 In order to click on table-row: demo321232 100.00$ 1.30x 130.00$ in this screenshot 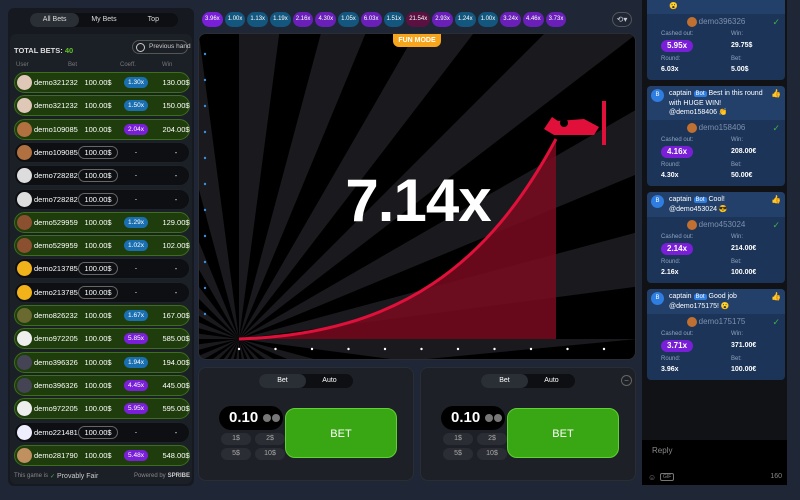, I will do `click(102, 82)`.